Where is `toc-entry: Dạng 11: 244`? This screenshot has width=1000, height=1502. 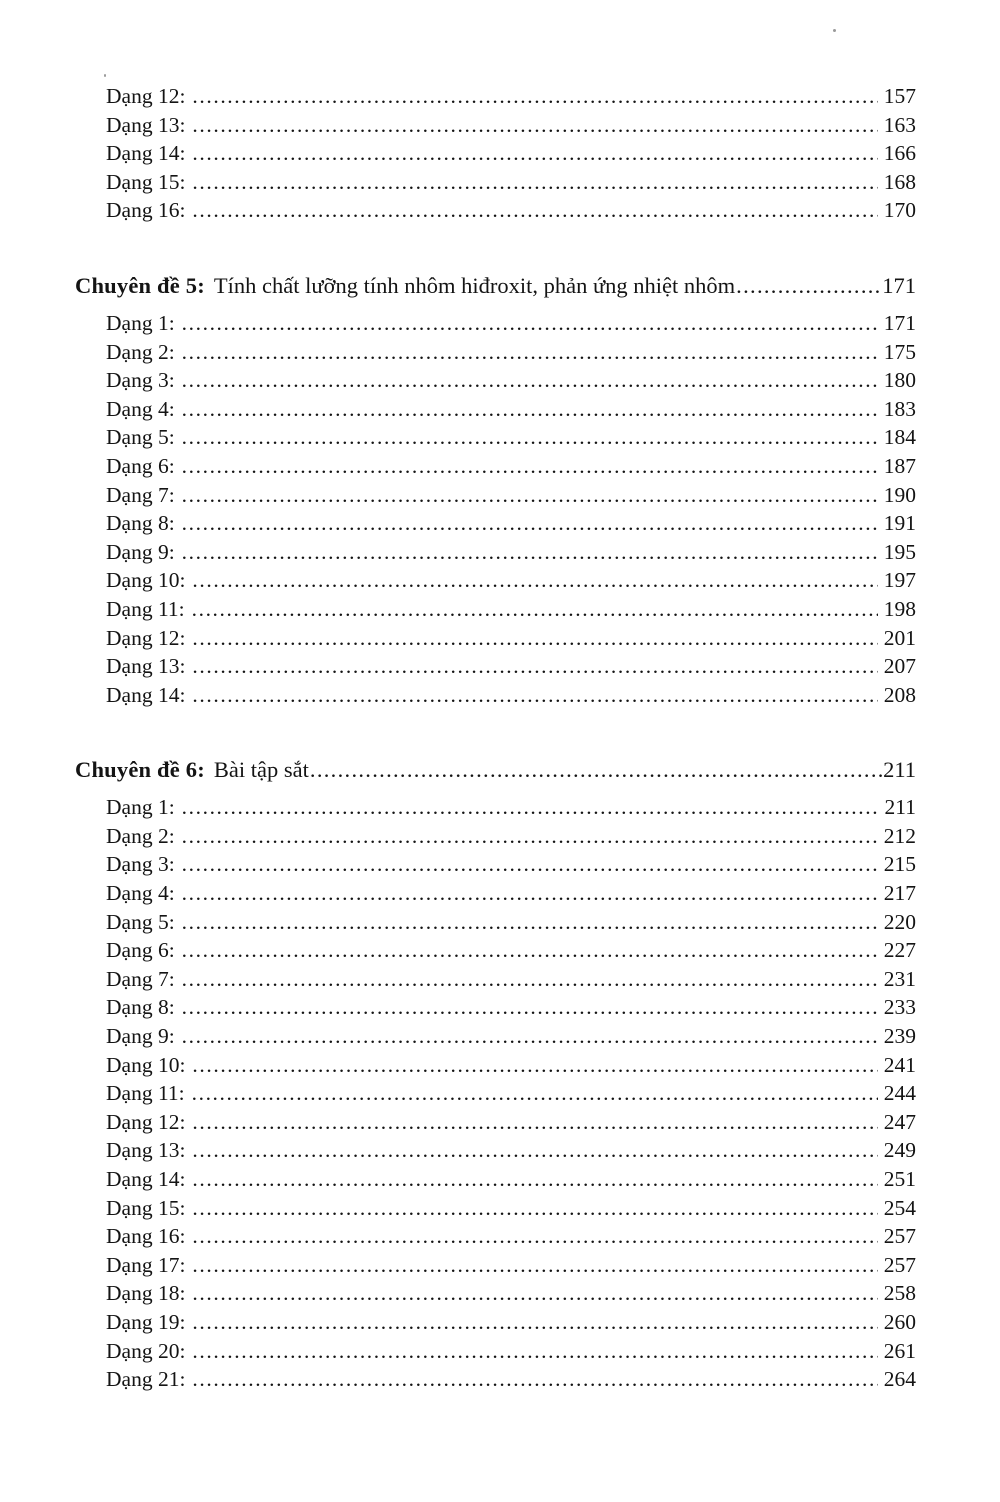 toc-entry: Dạng 11: 244 is located at coordinates (495, 1093).